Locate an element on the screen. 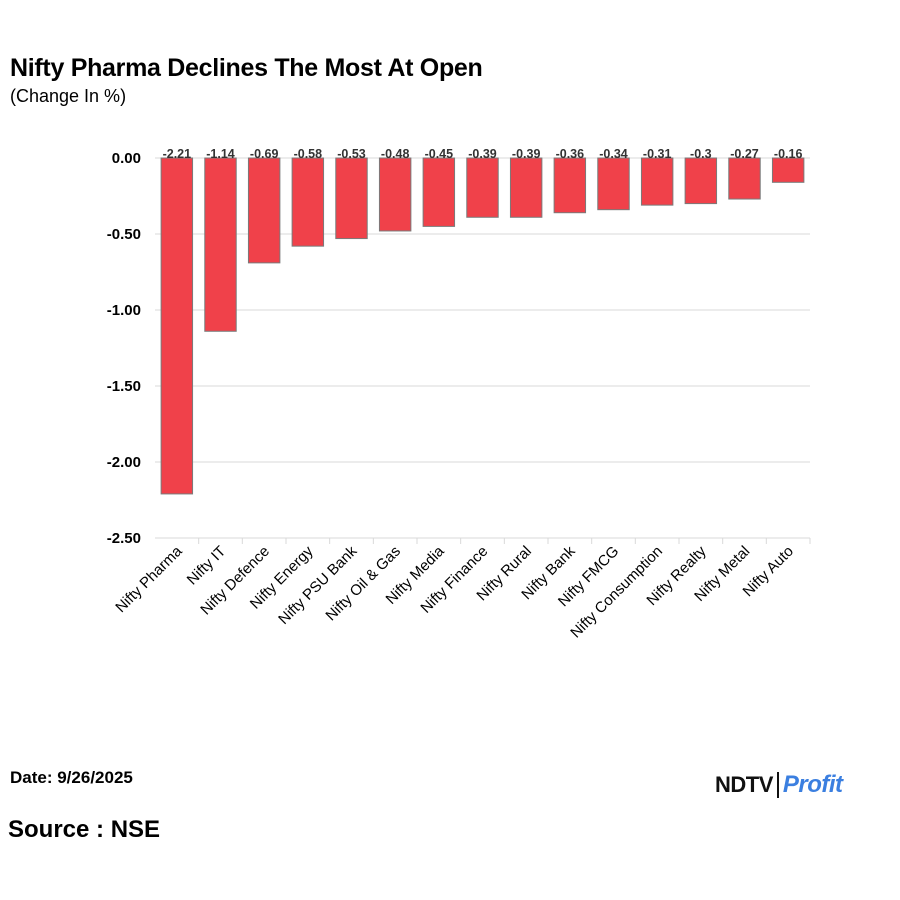 This screenshot has width=900, height=900. y-tick-label: -0.50 is located at coordinates (124, 234).